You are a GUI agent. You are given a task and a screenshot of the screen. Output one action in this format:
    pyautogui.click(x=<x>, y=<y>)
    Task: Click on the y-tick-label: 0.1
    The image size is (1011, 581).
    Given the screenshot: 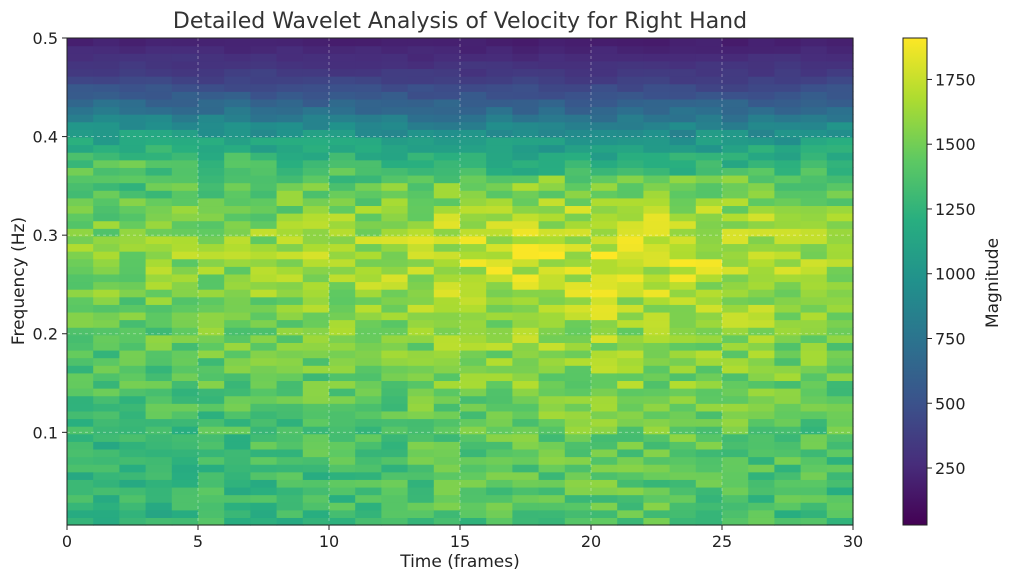 What is the action you would take?
    pyautogui.click(x=45, y=432)
    